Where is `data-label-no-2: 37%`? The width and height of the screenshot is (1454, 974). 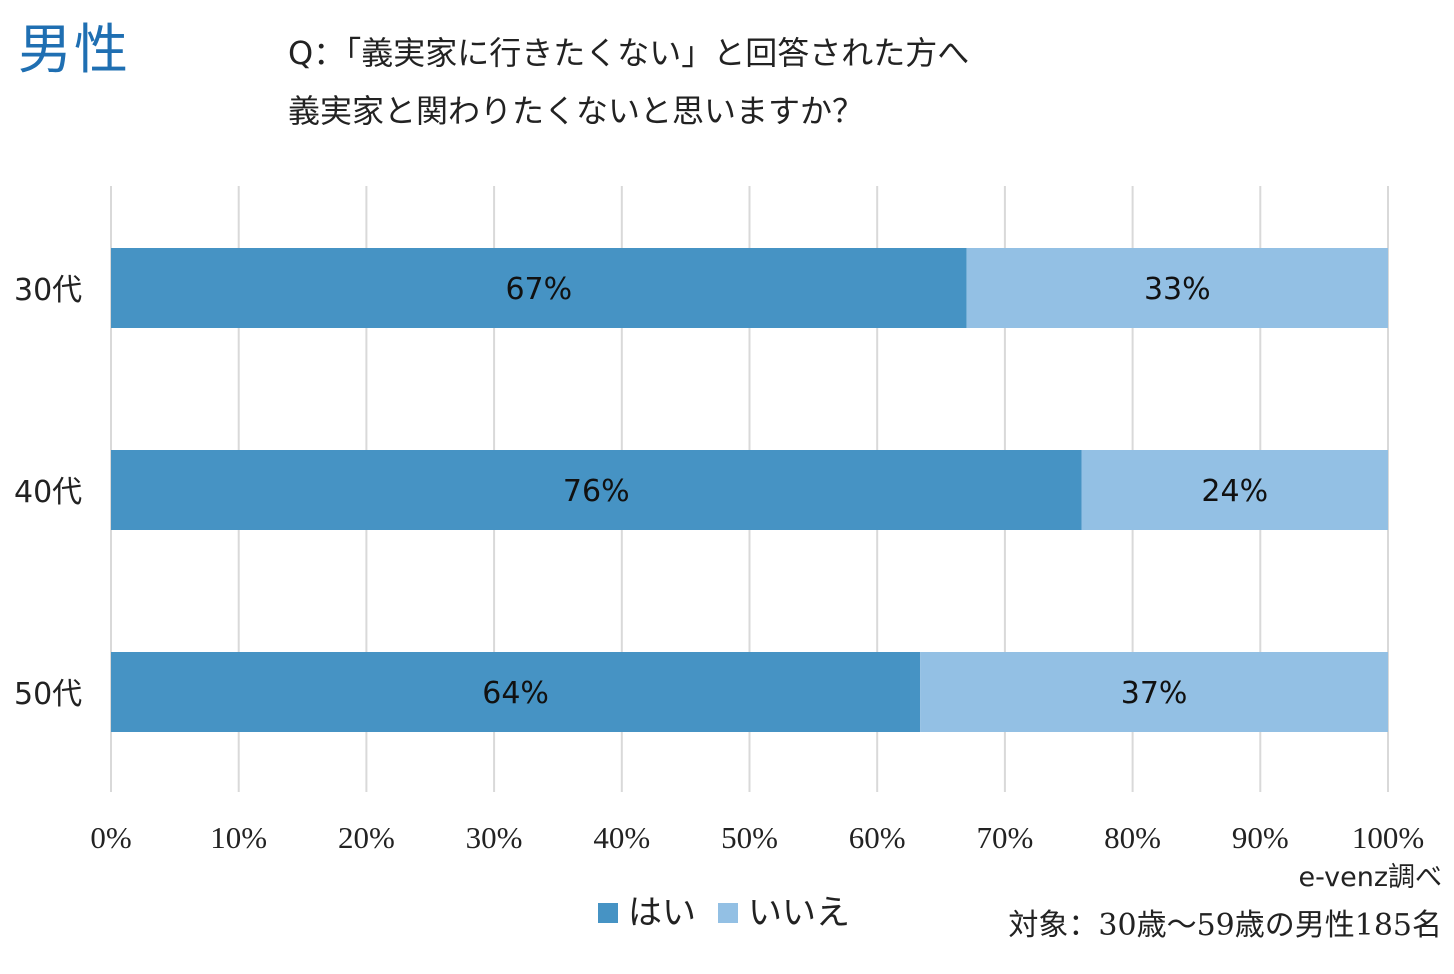
data-label-no-2: 37% is located at coordinates (1154, 693).